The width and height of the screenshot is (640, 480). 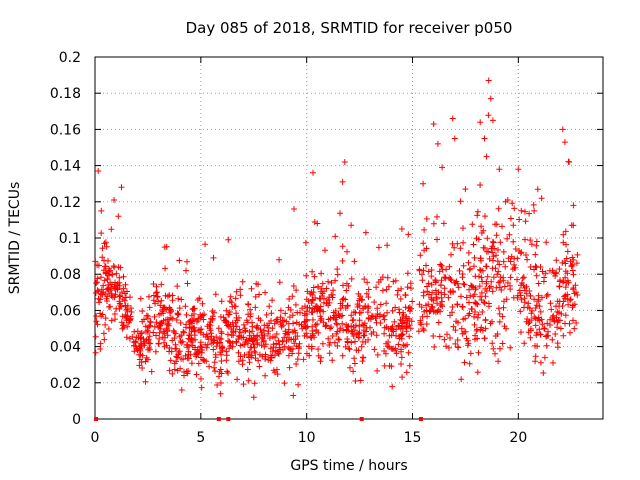 What do you see at coordinates (65, 239) in the screenshot?
I see `y-tick-labels: 0 0.02 0.04 0.06 0.08 0.1 0.12 0.14 0.16 0.18 0.2` at bounding box center [65, 239].